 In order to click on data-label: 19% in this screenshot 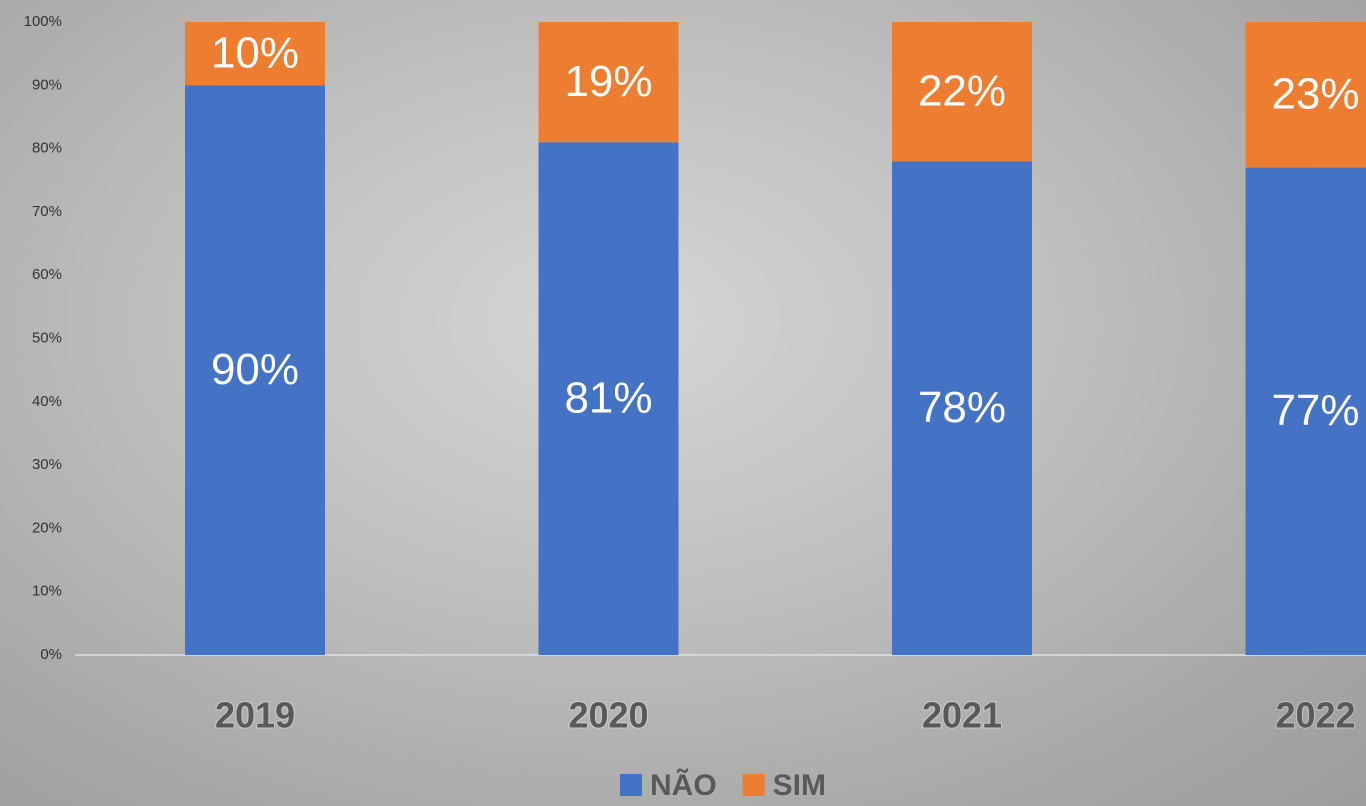, I will do `click(608, 81)`.